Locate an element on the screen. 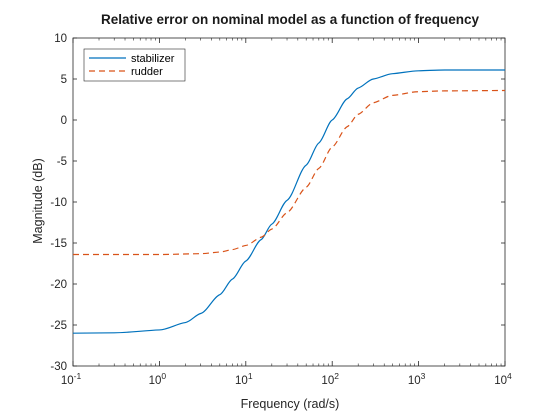  x-tick-exponent: 2 is located at coordinates (336, 376).